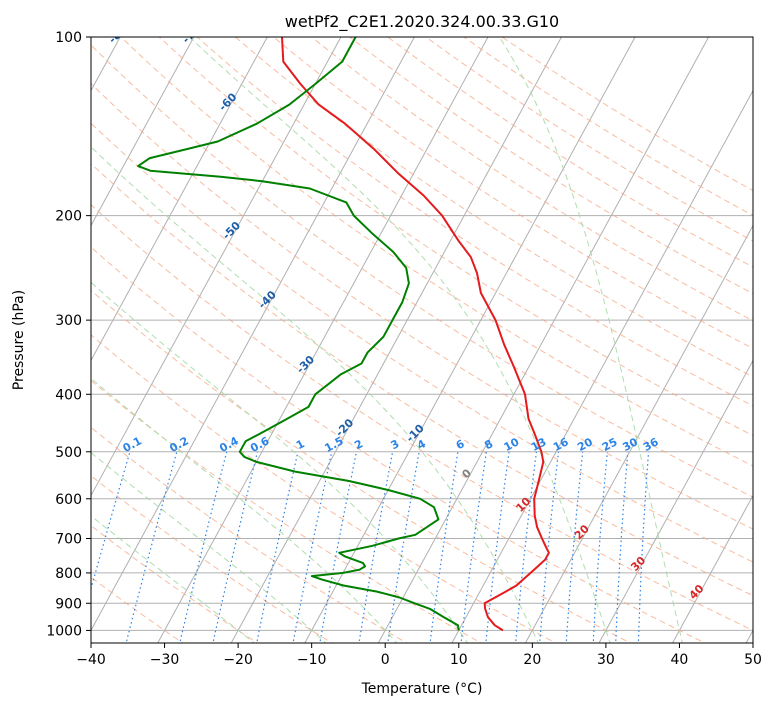  I want to click on x-tick-label: 40, so click(680, 660).